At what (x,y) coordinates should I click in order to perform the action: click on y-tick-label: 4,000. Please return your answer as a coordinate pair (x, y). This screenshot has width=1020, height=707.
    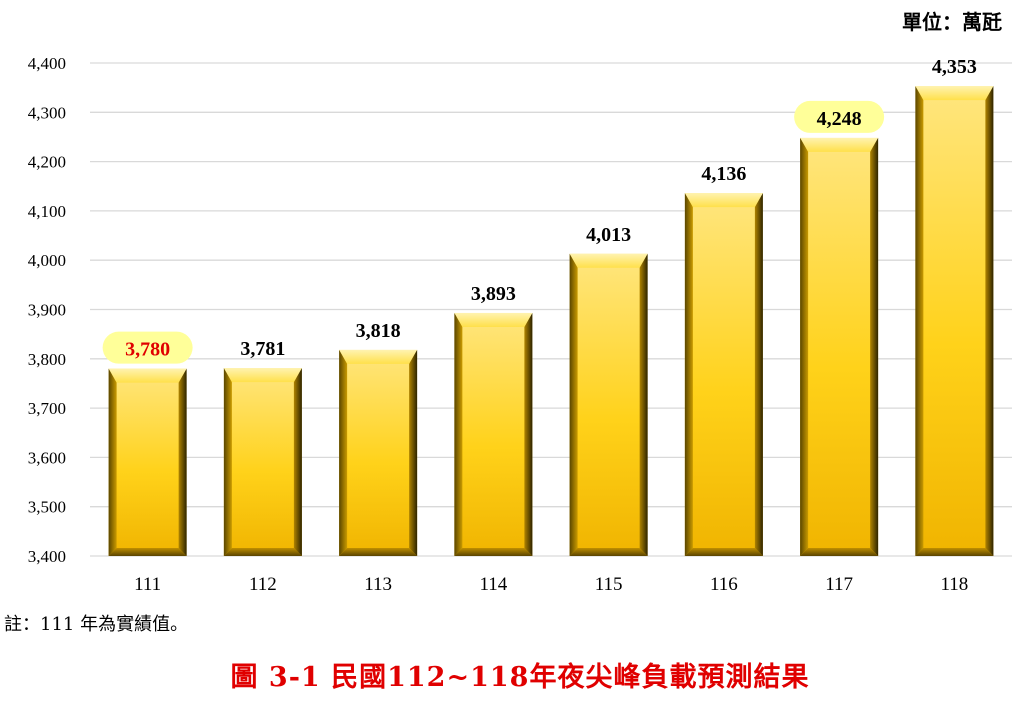
    Looking at the image, I should click on (47, 260).